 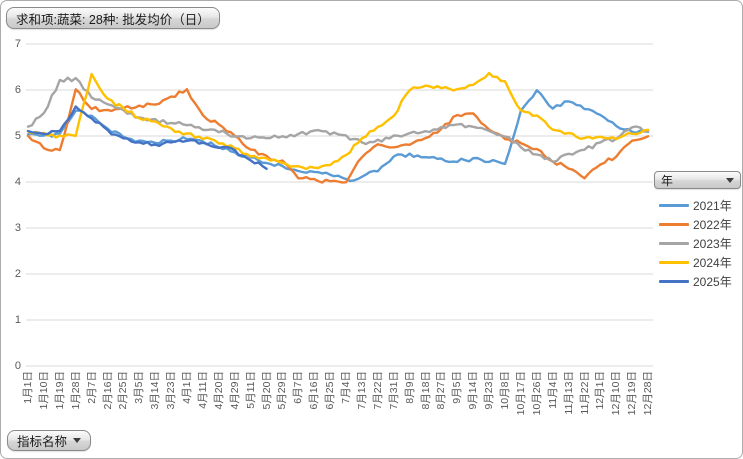 What do you see at coordinates (234, 390) in the screenshot?
I see `x-axis-label: 4月29日` at bounding box center [234, 390].